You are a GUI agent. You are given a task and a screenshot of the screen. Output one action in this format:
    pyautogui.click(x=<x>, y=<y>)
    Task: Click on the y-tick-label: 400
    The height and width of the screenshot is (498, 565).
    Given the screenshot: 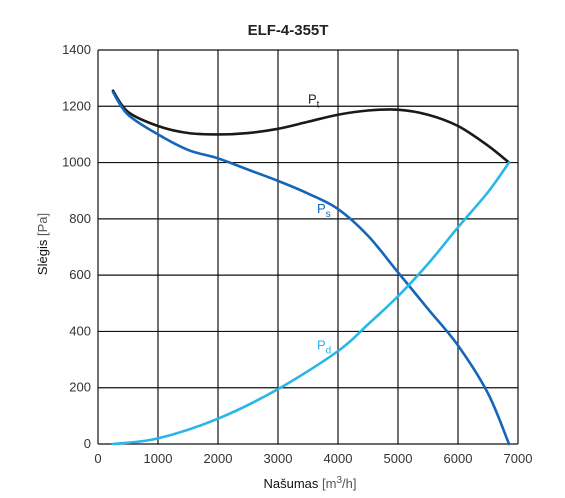 What is the action you would take?
    pyautogui.click(x=80, y=330)
    